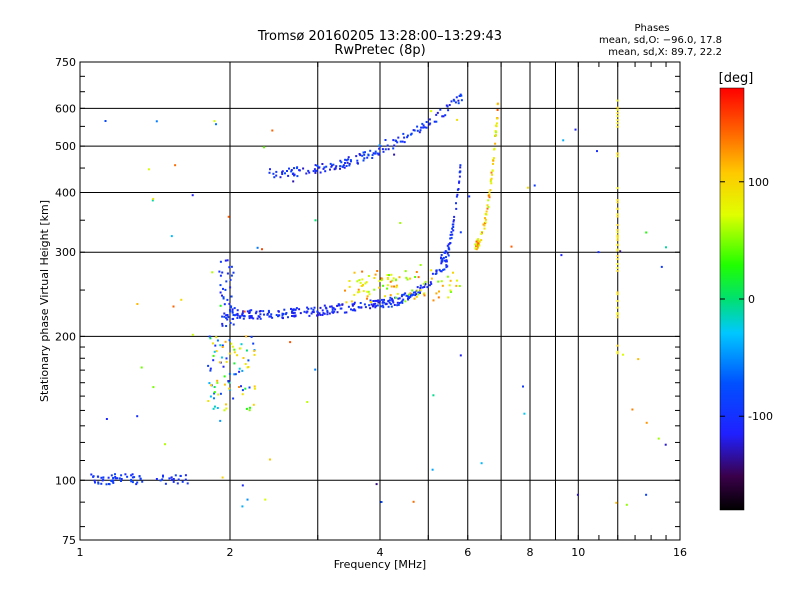 This screenshot has height=600, width=800. Describe the element at coordinates (751, 299) in the screenshot. I see `colorbar-tick-label: 0` at that location.